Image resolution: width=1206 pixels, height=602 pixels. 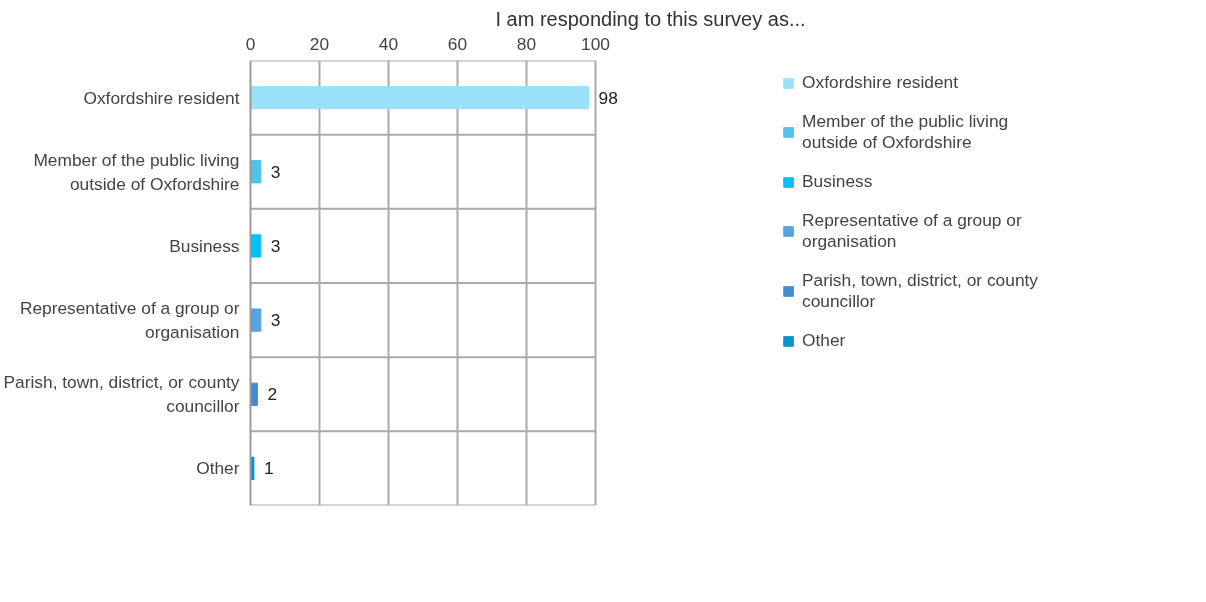 I want to click on data-label: 2, so click(x=272, y=394).